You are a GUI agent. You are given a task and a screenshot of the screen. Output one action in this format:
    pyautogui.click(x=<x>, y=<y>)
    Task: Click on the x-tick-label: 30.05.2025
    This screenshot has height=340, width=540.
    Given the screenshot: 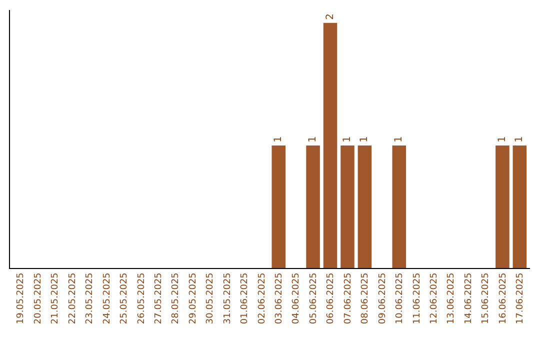 What is the action you would take?
    pyautogui.click(x=211, y=298)
    